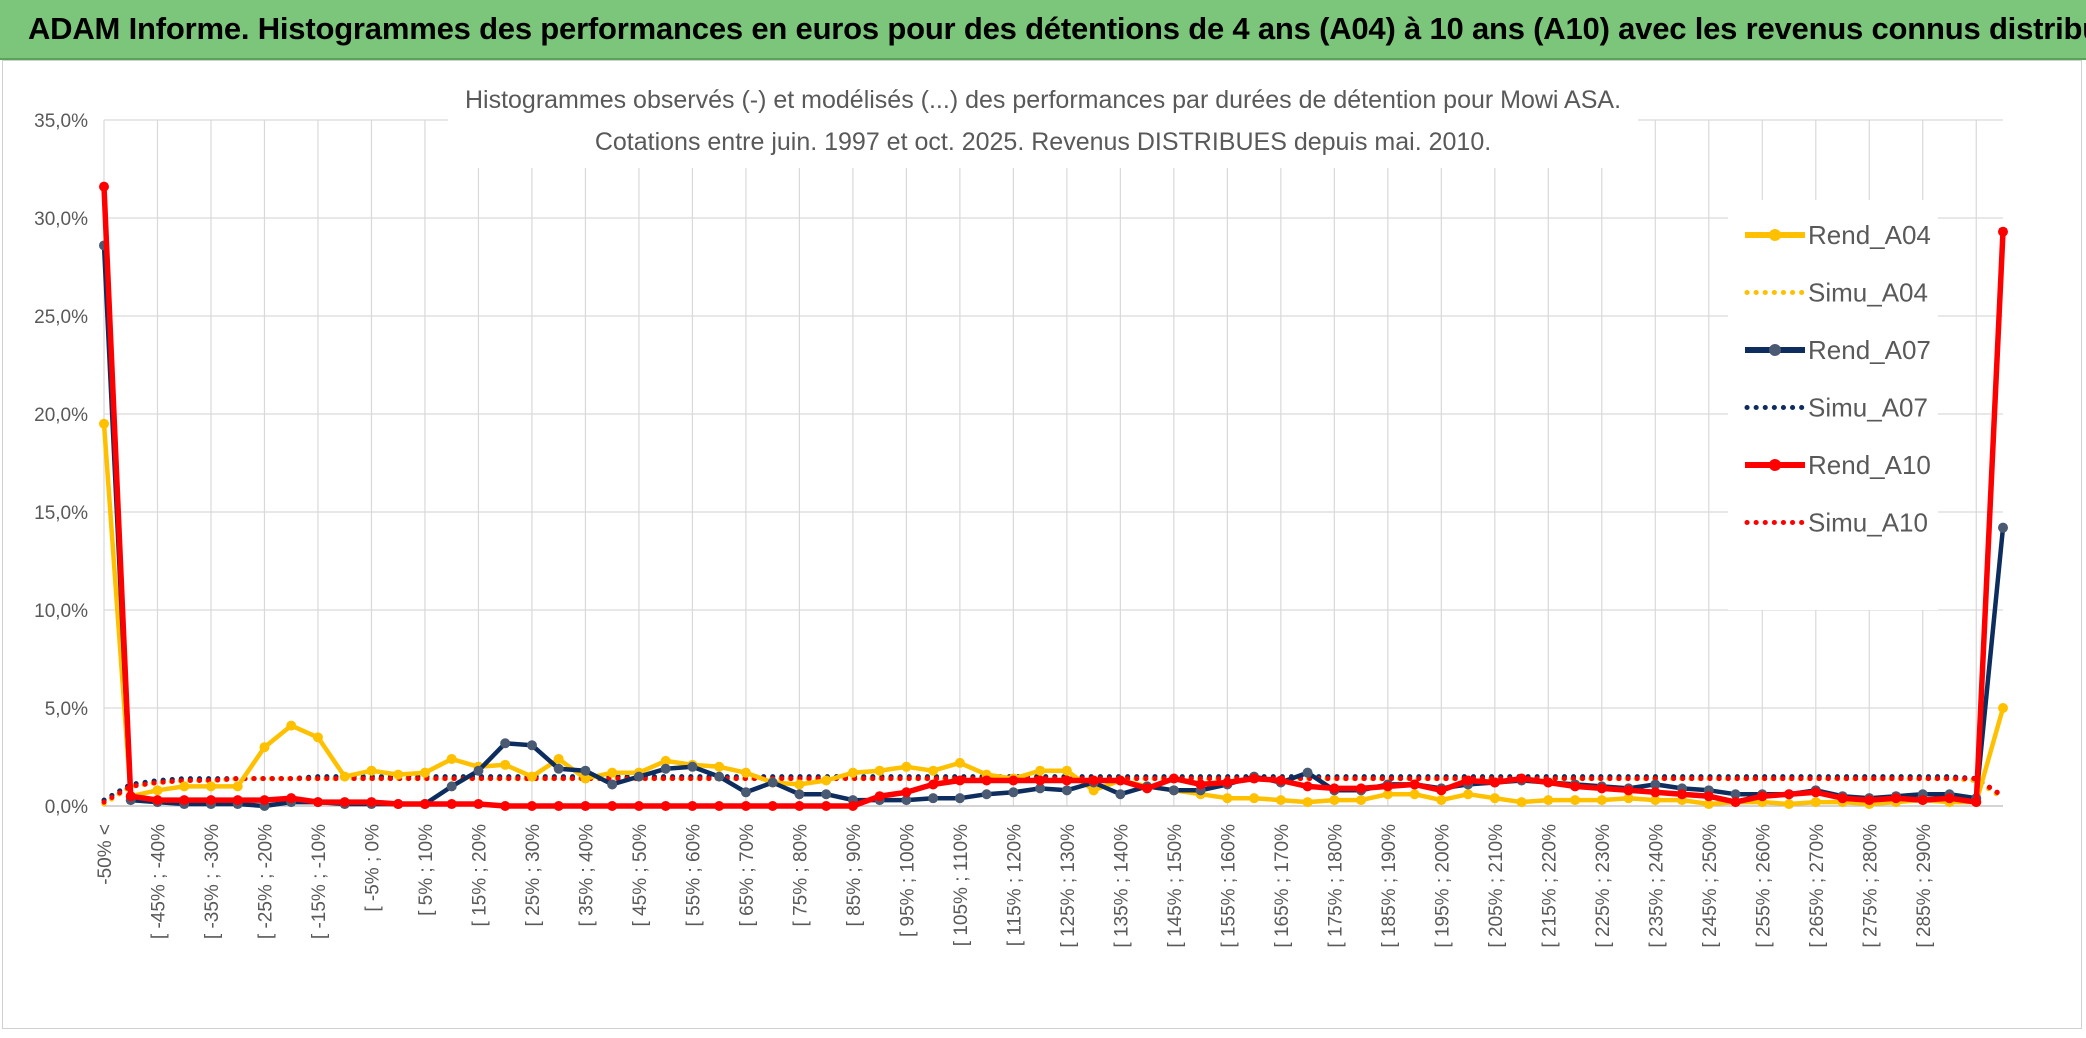 The width and height of the screenshot is (2086, 1038). What do you see at coordinates (1335, 886) in the screenshot?
I see `x-tick-label: [ 175% ; 180%` at bounding box center [1335, 886].